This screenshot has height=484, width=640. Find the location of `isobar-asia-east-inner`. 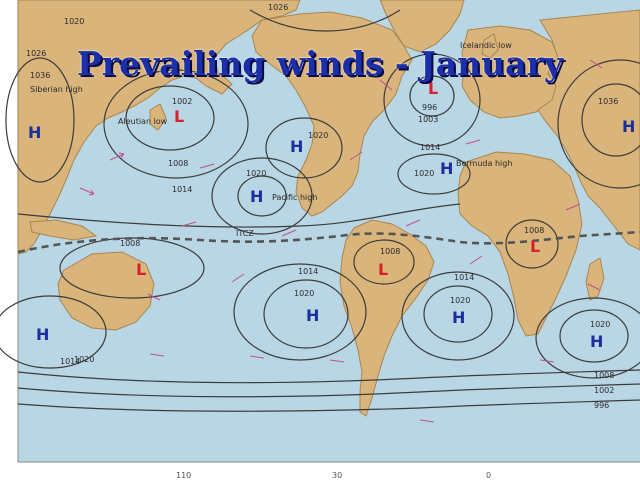

isobar-asia-east-inner is located at coordinates (610, 120).